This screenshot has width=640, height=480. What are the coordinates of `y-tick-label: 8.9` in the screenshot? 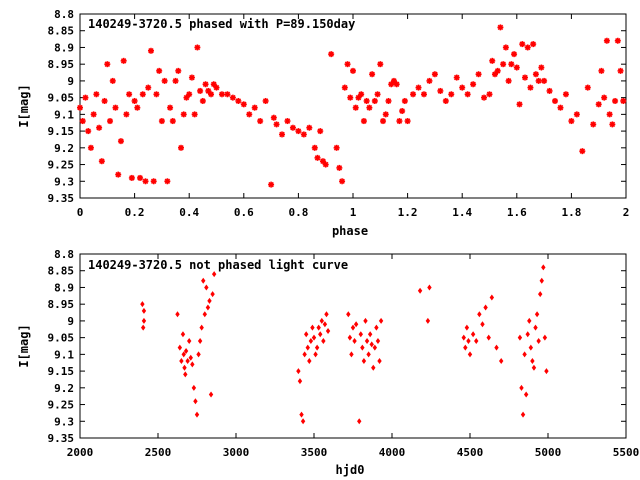 It's located at (64, 47).